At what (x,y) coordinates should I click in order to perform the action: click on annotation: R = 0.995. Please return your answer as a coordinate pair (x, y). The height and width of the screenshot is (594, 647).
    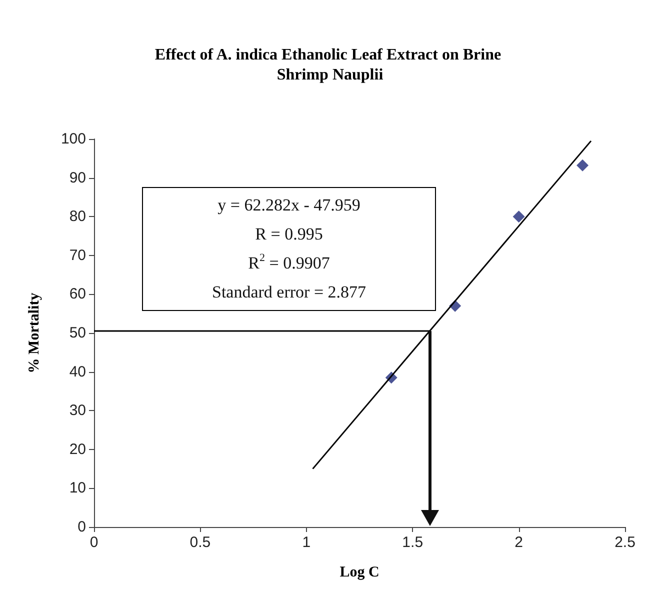
    Looking at the image, I should click on (289, 234).